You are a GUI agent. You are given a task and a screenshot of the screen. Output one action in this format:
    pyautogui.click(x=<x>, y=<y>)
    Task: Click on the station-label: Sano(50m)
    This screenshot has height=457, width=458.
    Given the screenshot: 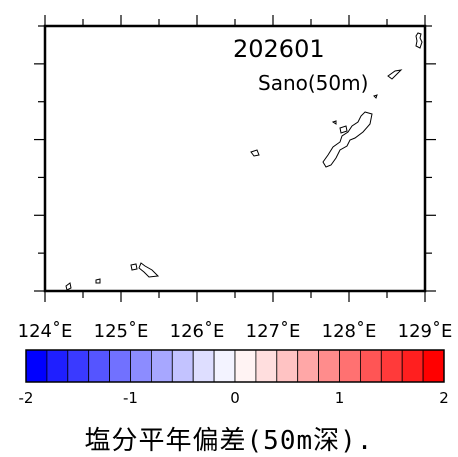 What is the action you would take?
    pyautogui.click(x=313, y=83)
    